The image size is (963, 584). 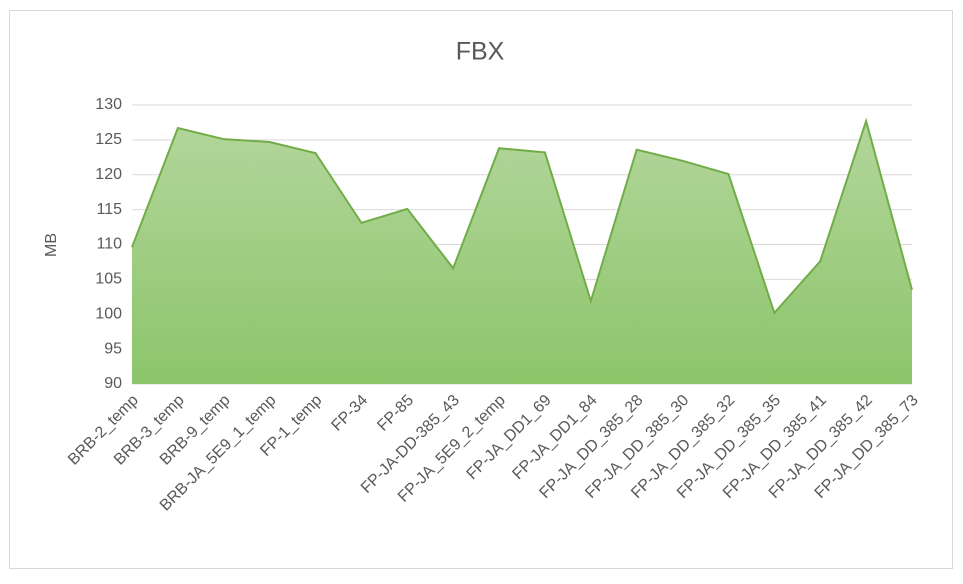 What do you see at coordinates (108, 313) in the screenshot?
I see `y-tick-label: 100` at bounding box center [108, 313].